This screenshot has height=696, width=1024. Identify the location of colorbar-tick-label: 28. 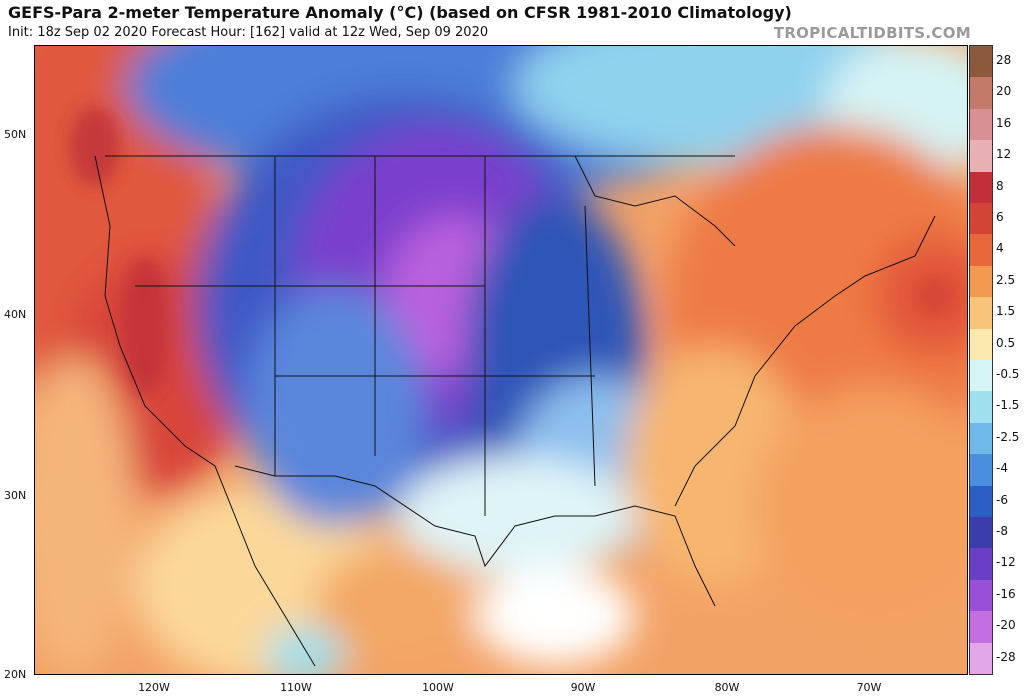
(1004, 60).